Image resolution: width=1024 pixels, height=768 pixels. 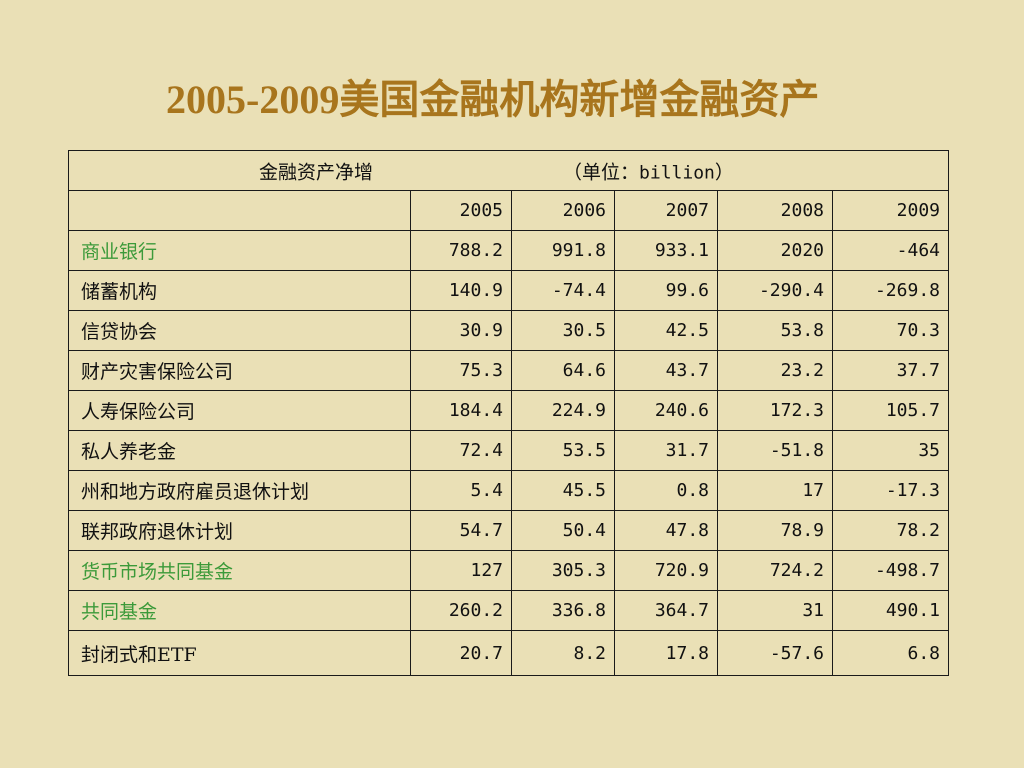 I want to click on value-cell: -74.4, so click(x=563, y=290).